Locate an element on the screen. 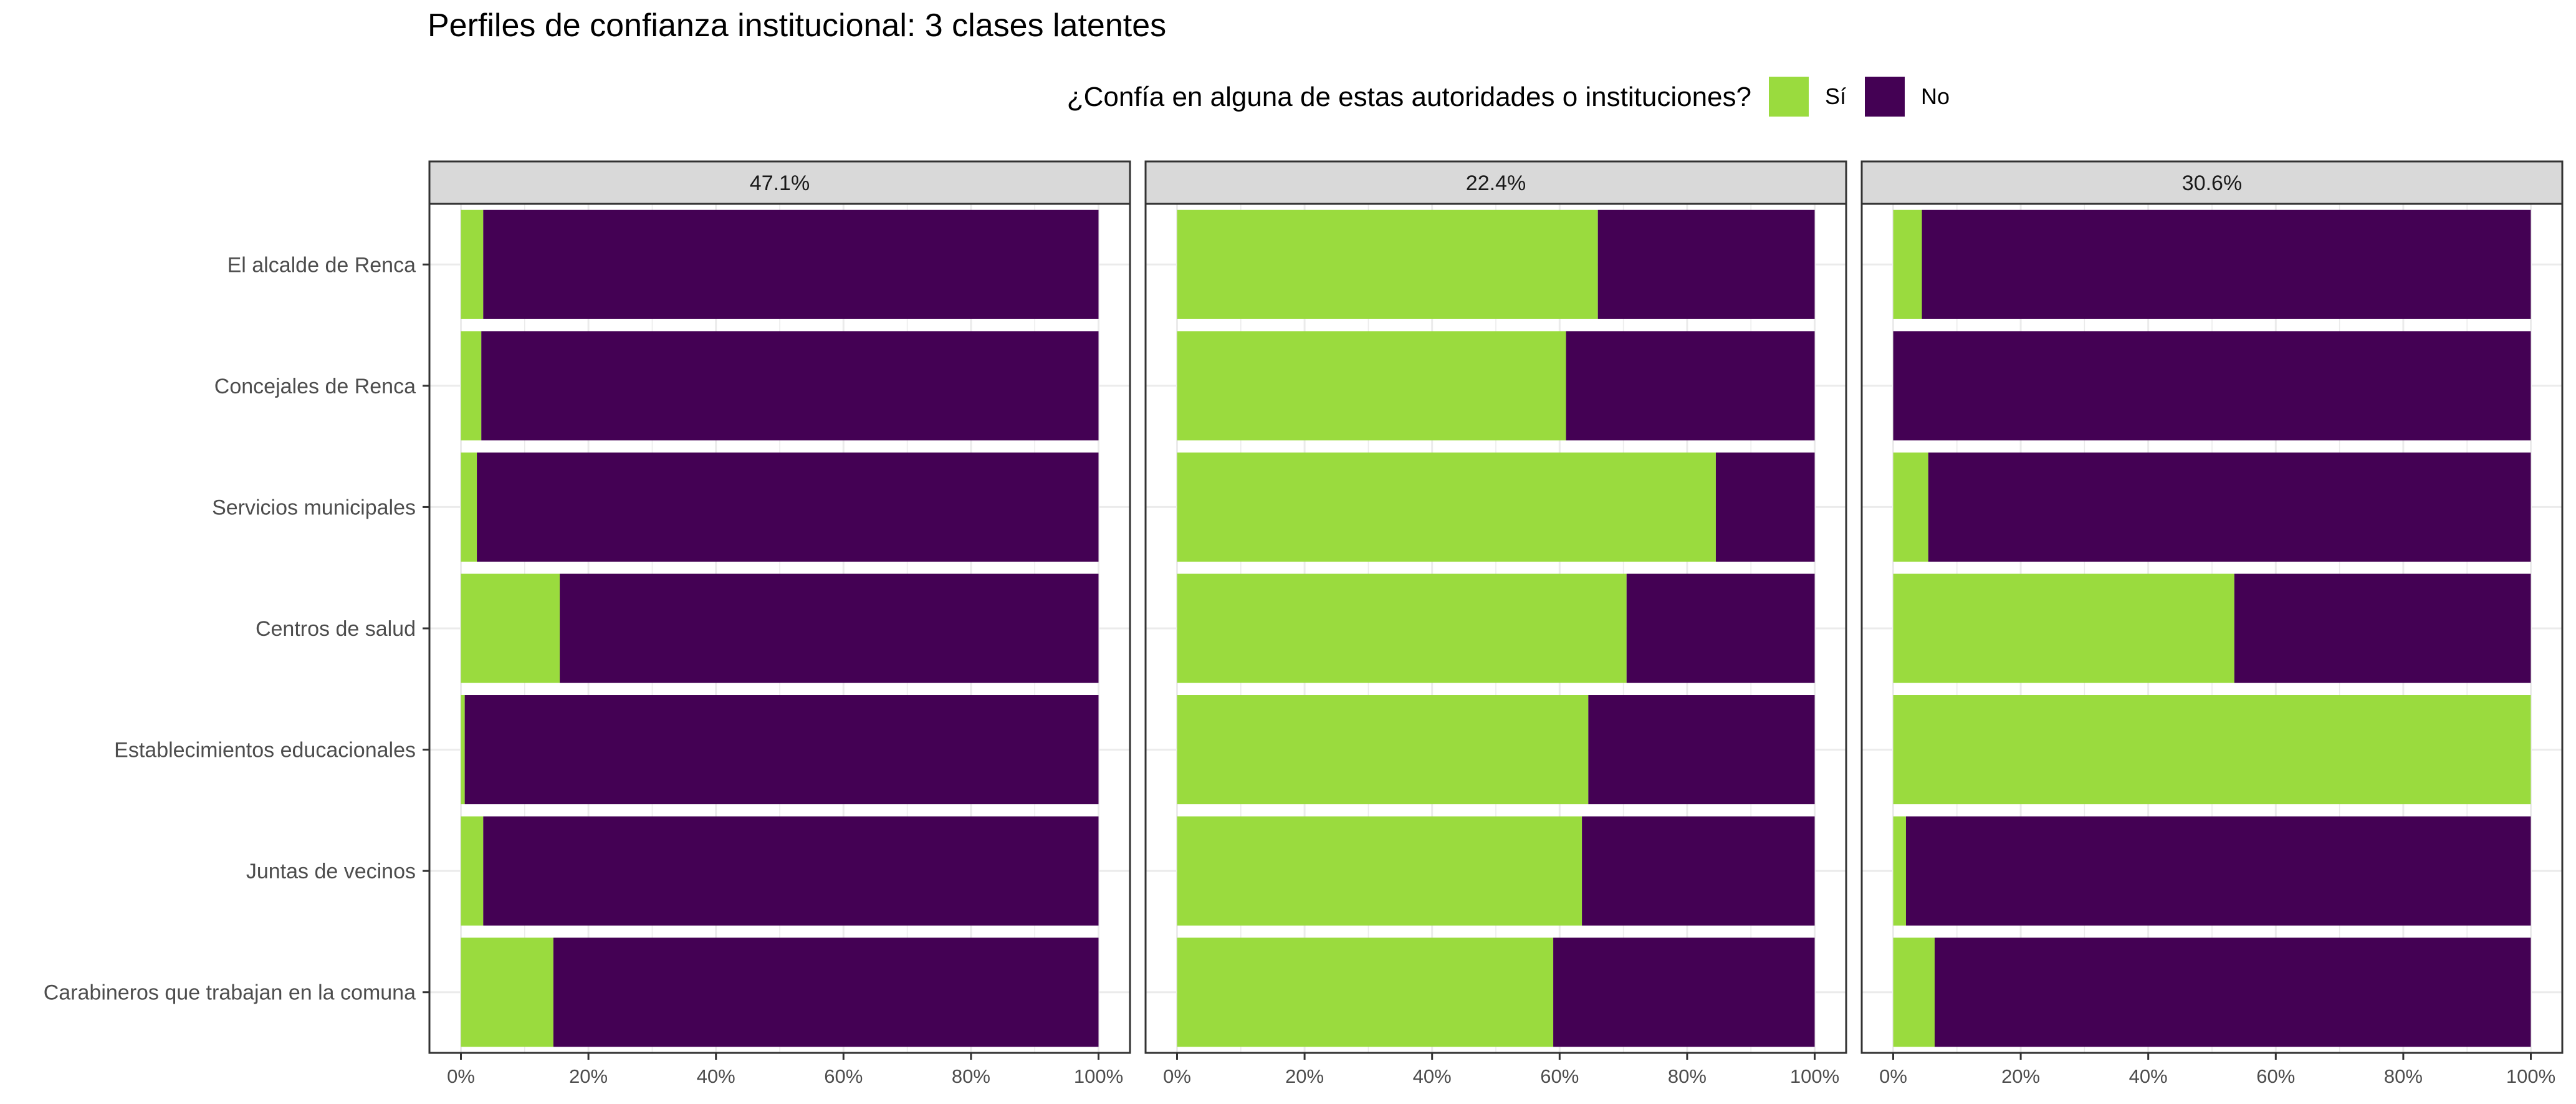  facet-strip-label: 22.4% is located at coordinates (1496, 183).